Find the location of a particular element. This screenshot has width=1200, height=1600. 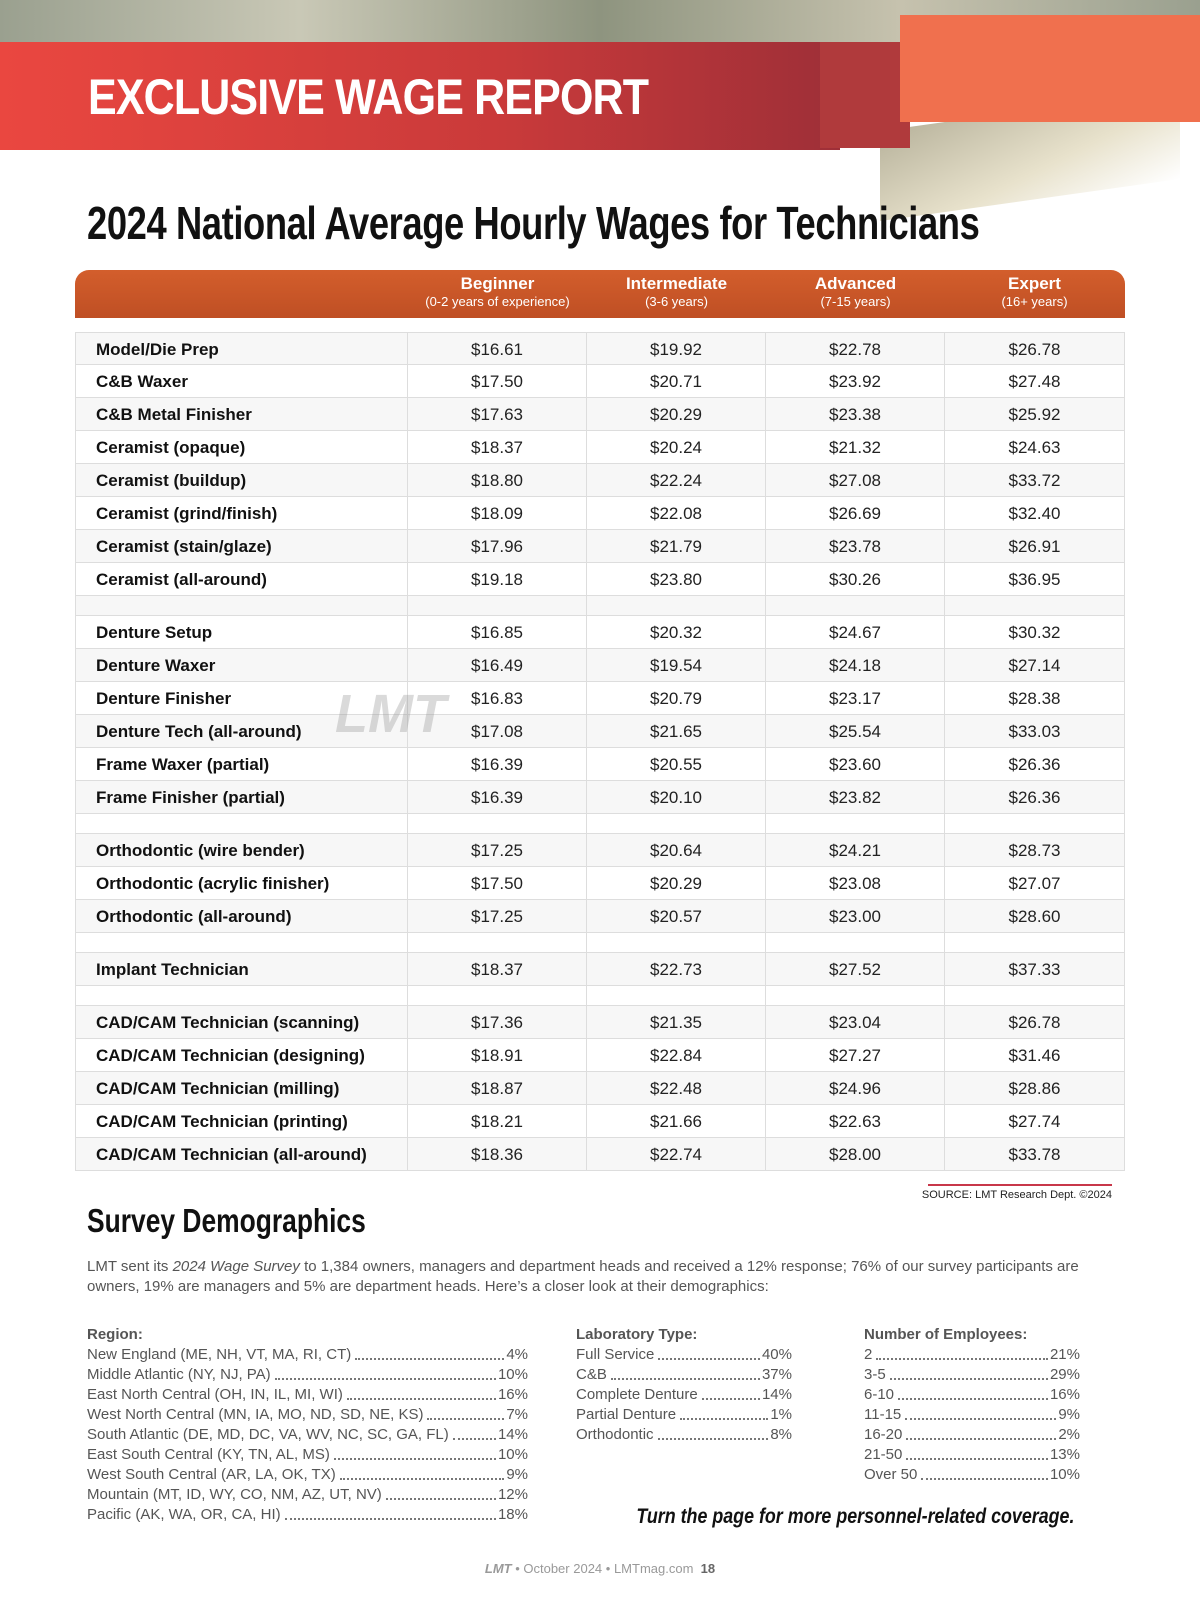

wage-cell: $19.92 is located at coordinates (676, 348).